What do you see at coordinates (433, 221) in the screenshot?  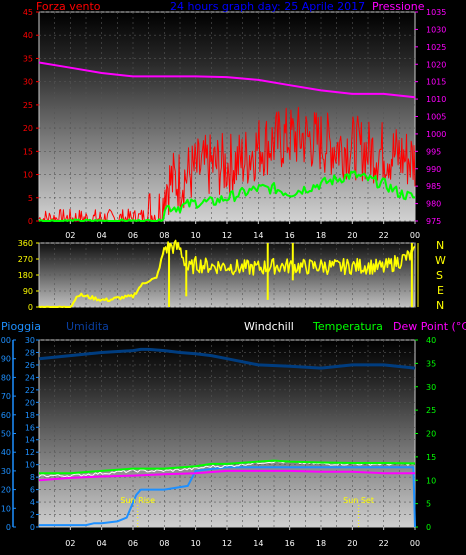 I see `pressure-ytick-label: 975` at bounding box center [433, 221].